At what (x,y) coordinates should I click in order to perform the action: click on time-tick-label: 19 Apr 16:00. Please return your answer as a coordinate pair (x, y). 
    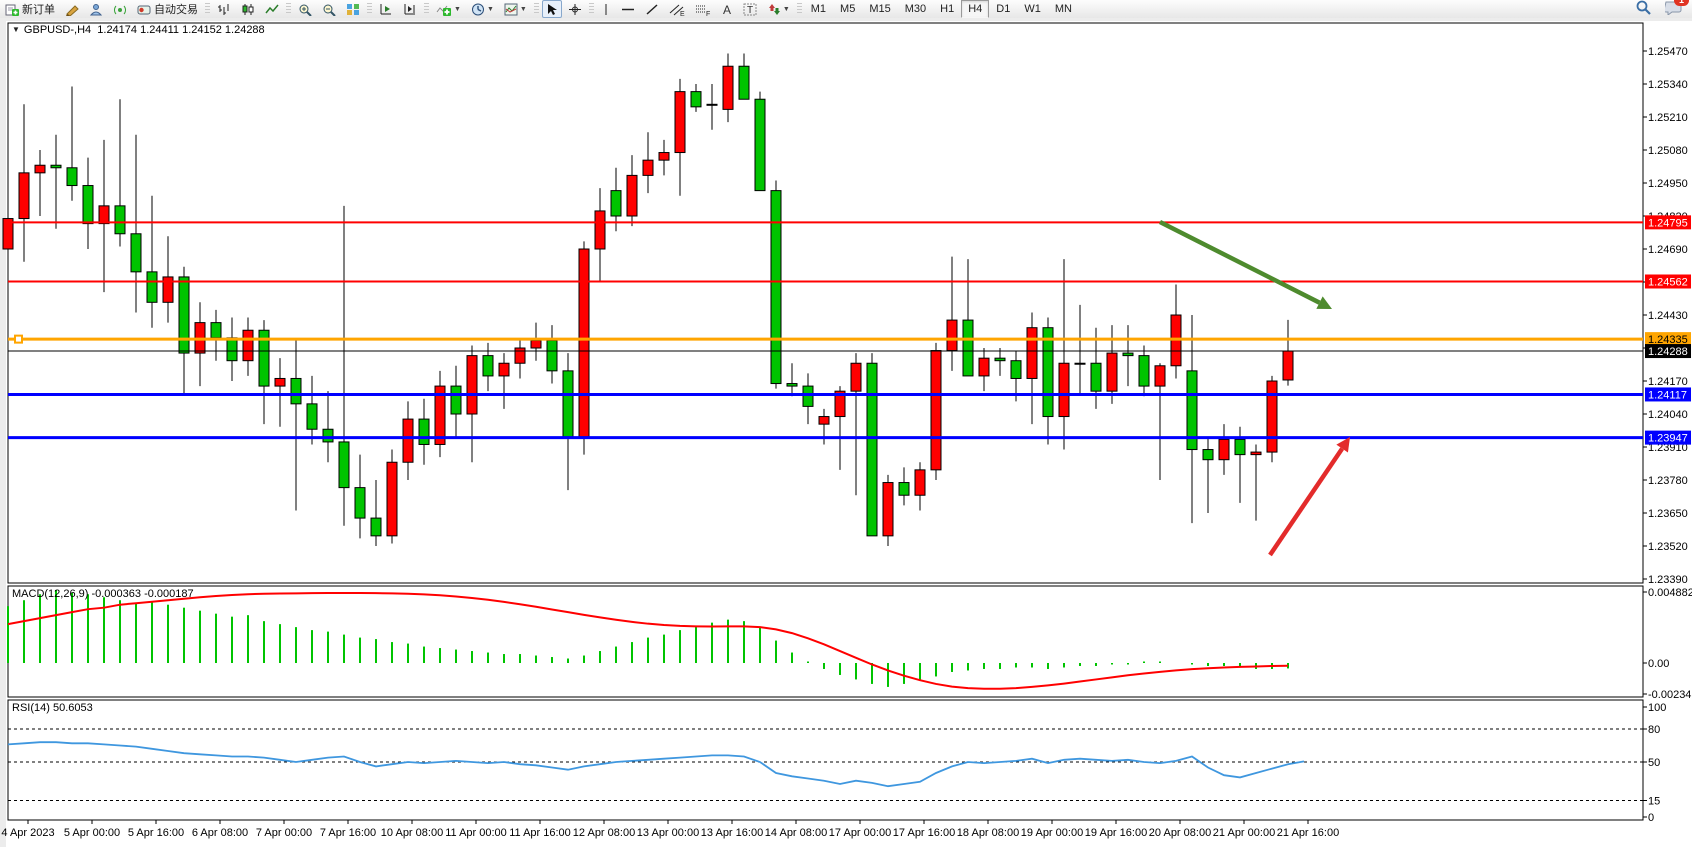
    Looking at the image, I should click on (1116, 833).